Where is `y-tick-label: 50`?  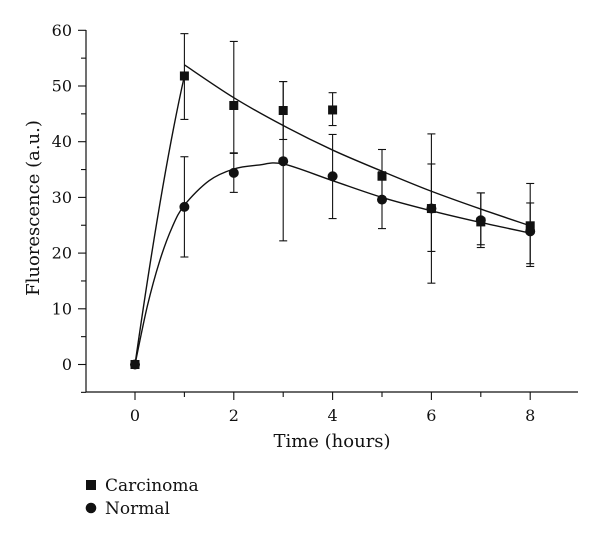
y-tick-label: 50 is located at coordinates (62, 86).